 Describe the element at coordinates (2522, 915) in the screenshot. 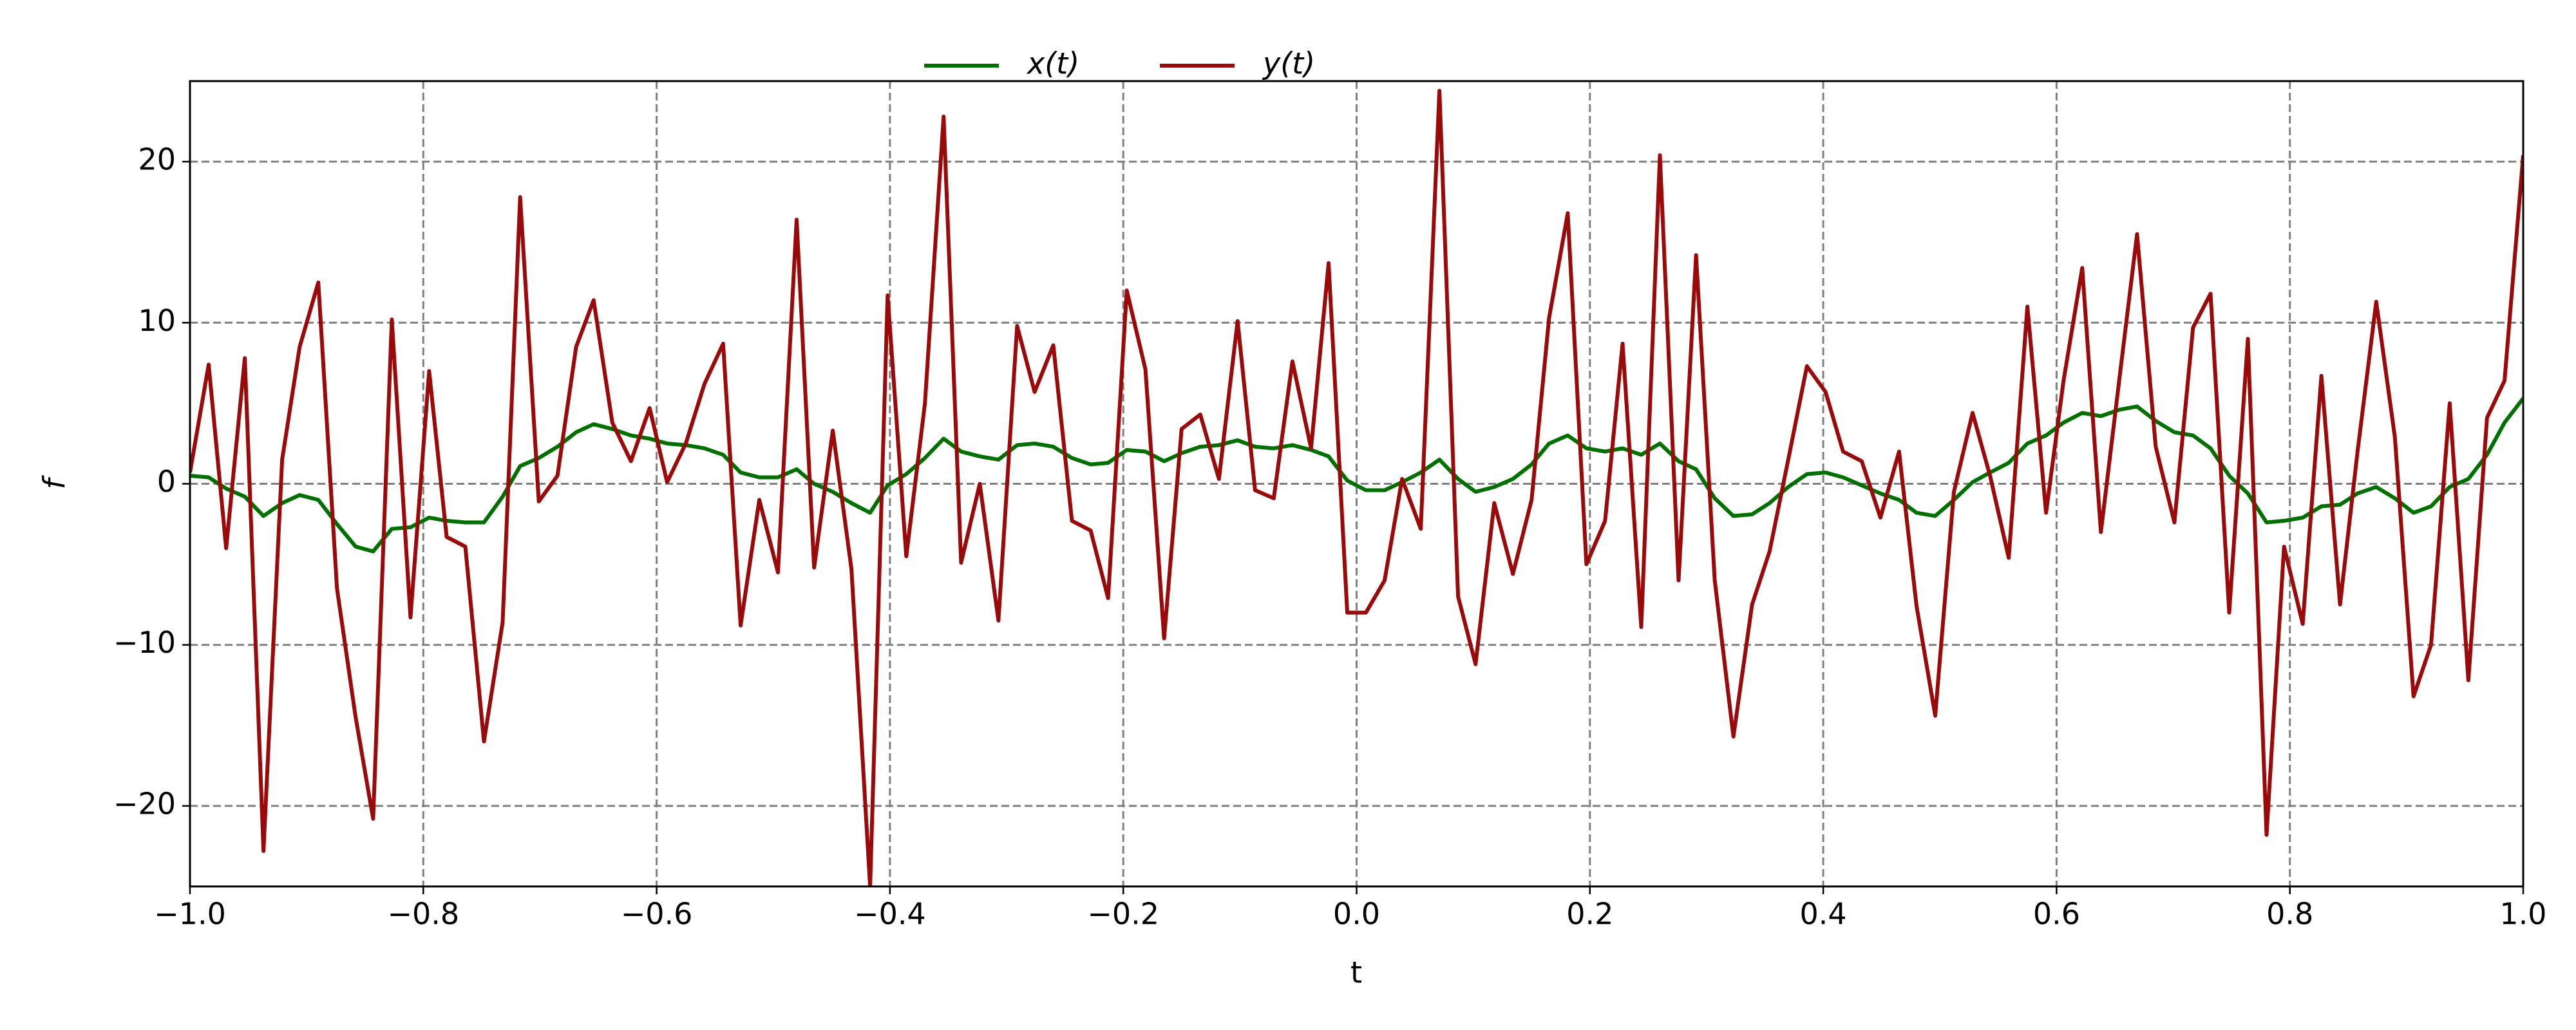

I see `x-tick-label: 1.0` at that location.